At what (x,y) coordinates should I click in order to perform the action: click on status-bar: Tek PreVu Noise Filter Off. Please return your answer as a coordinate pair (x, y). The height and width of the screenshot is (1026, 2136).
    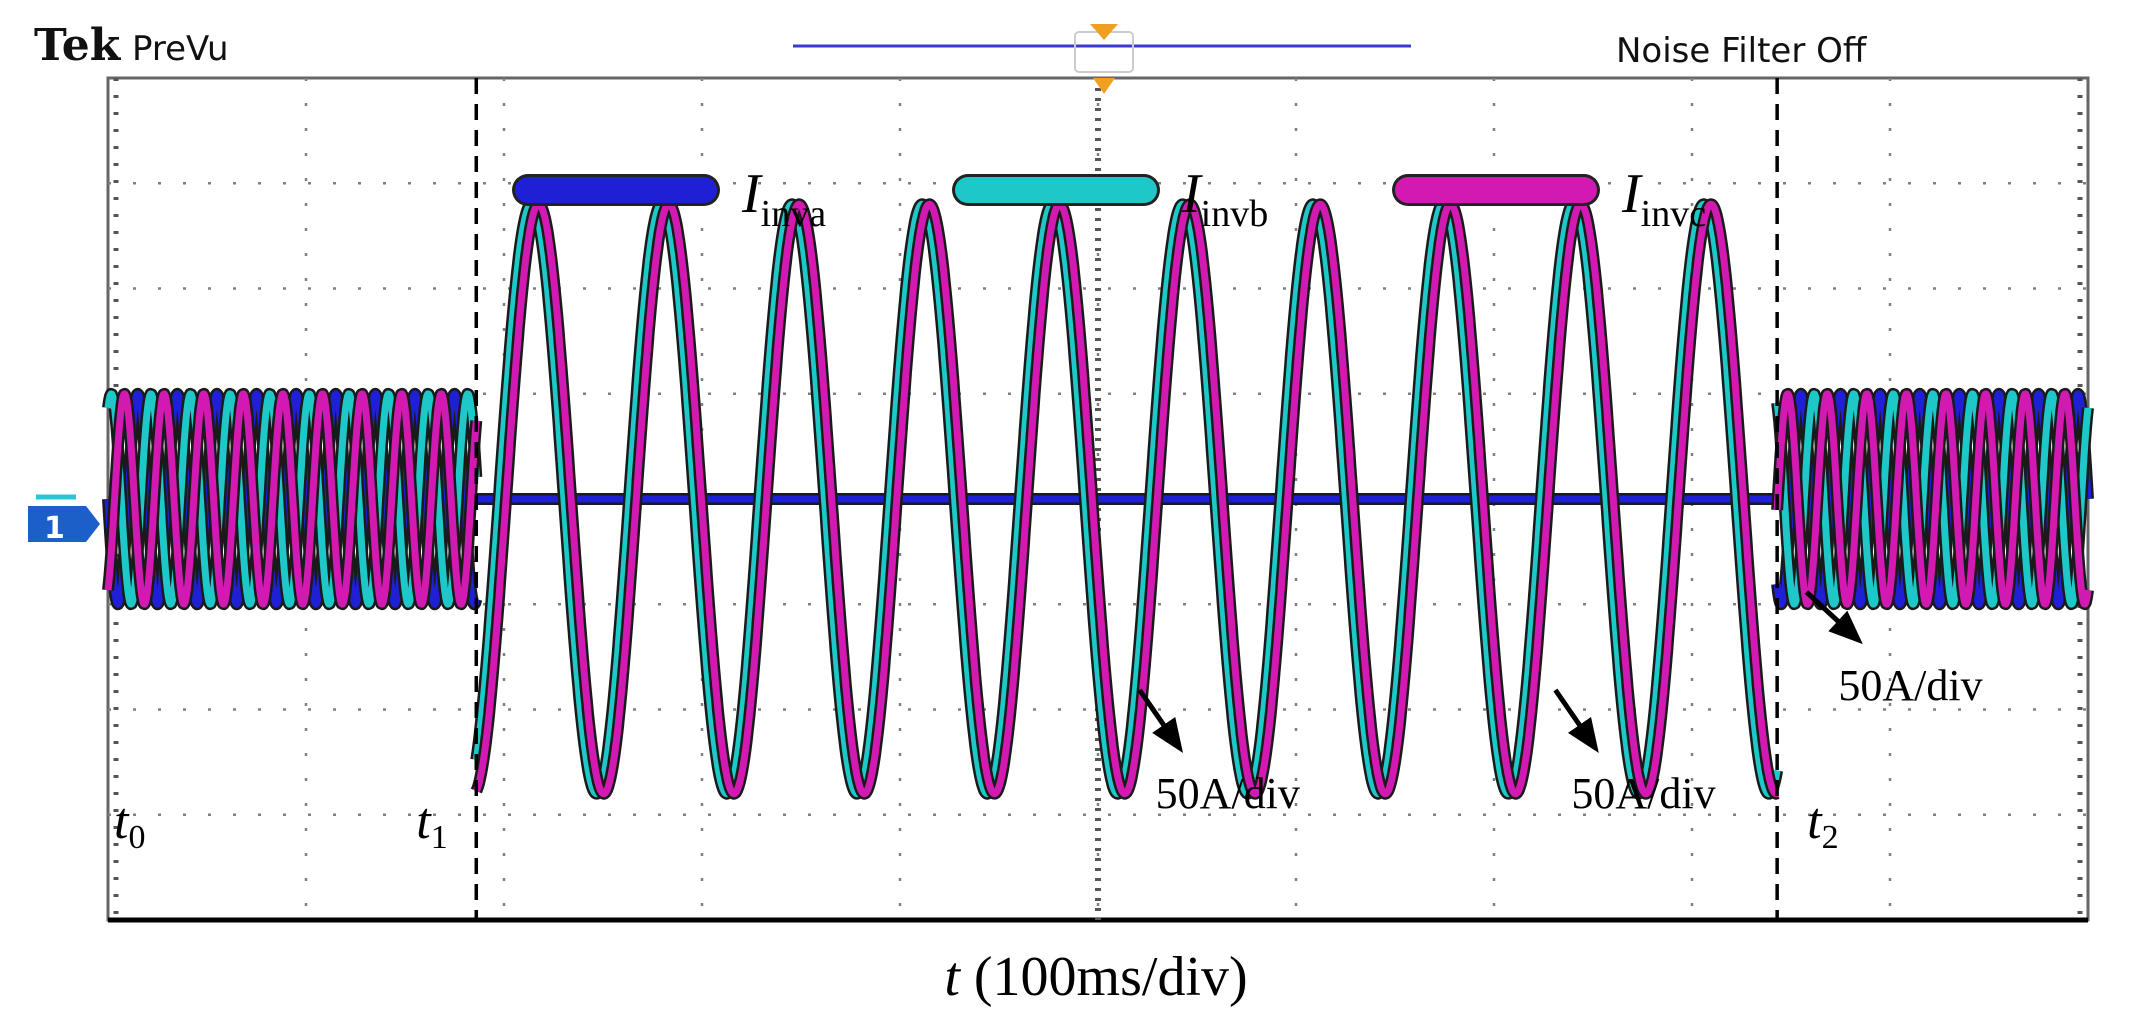
    Looking at the image, I should click on (1068, 37).